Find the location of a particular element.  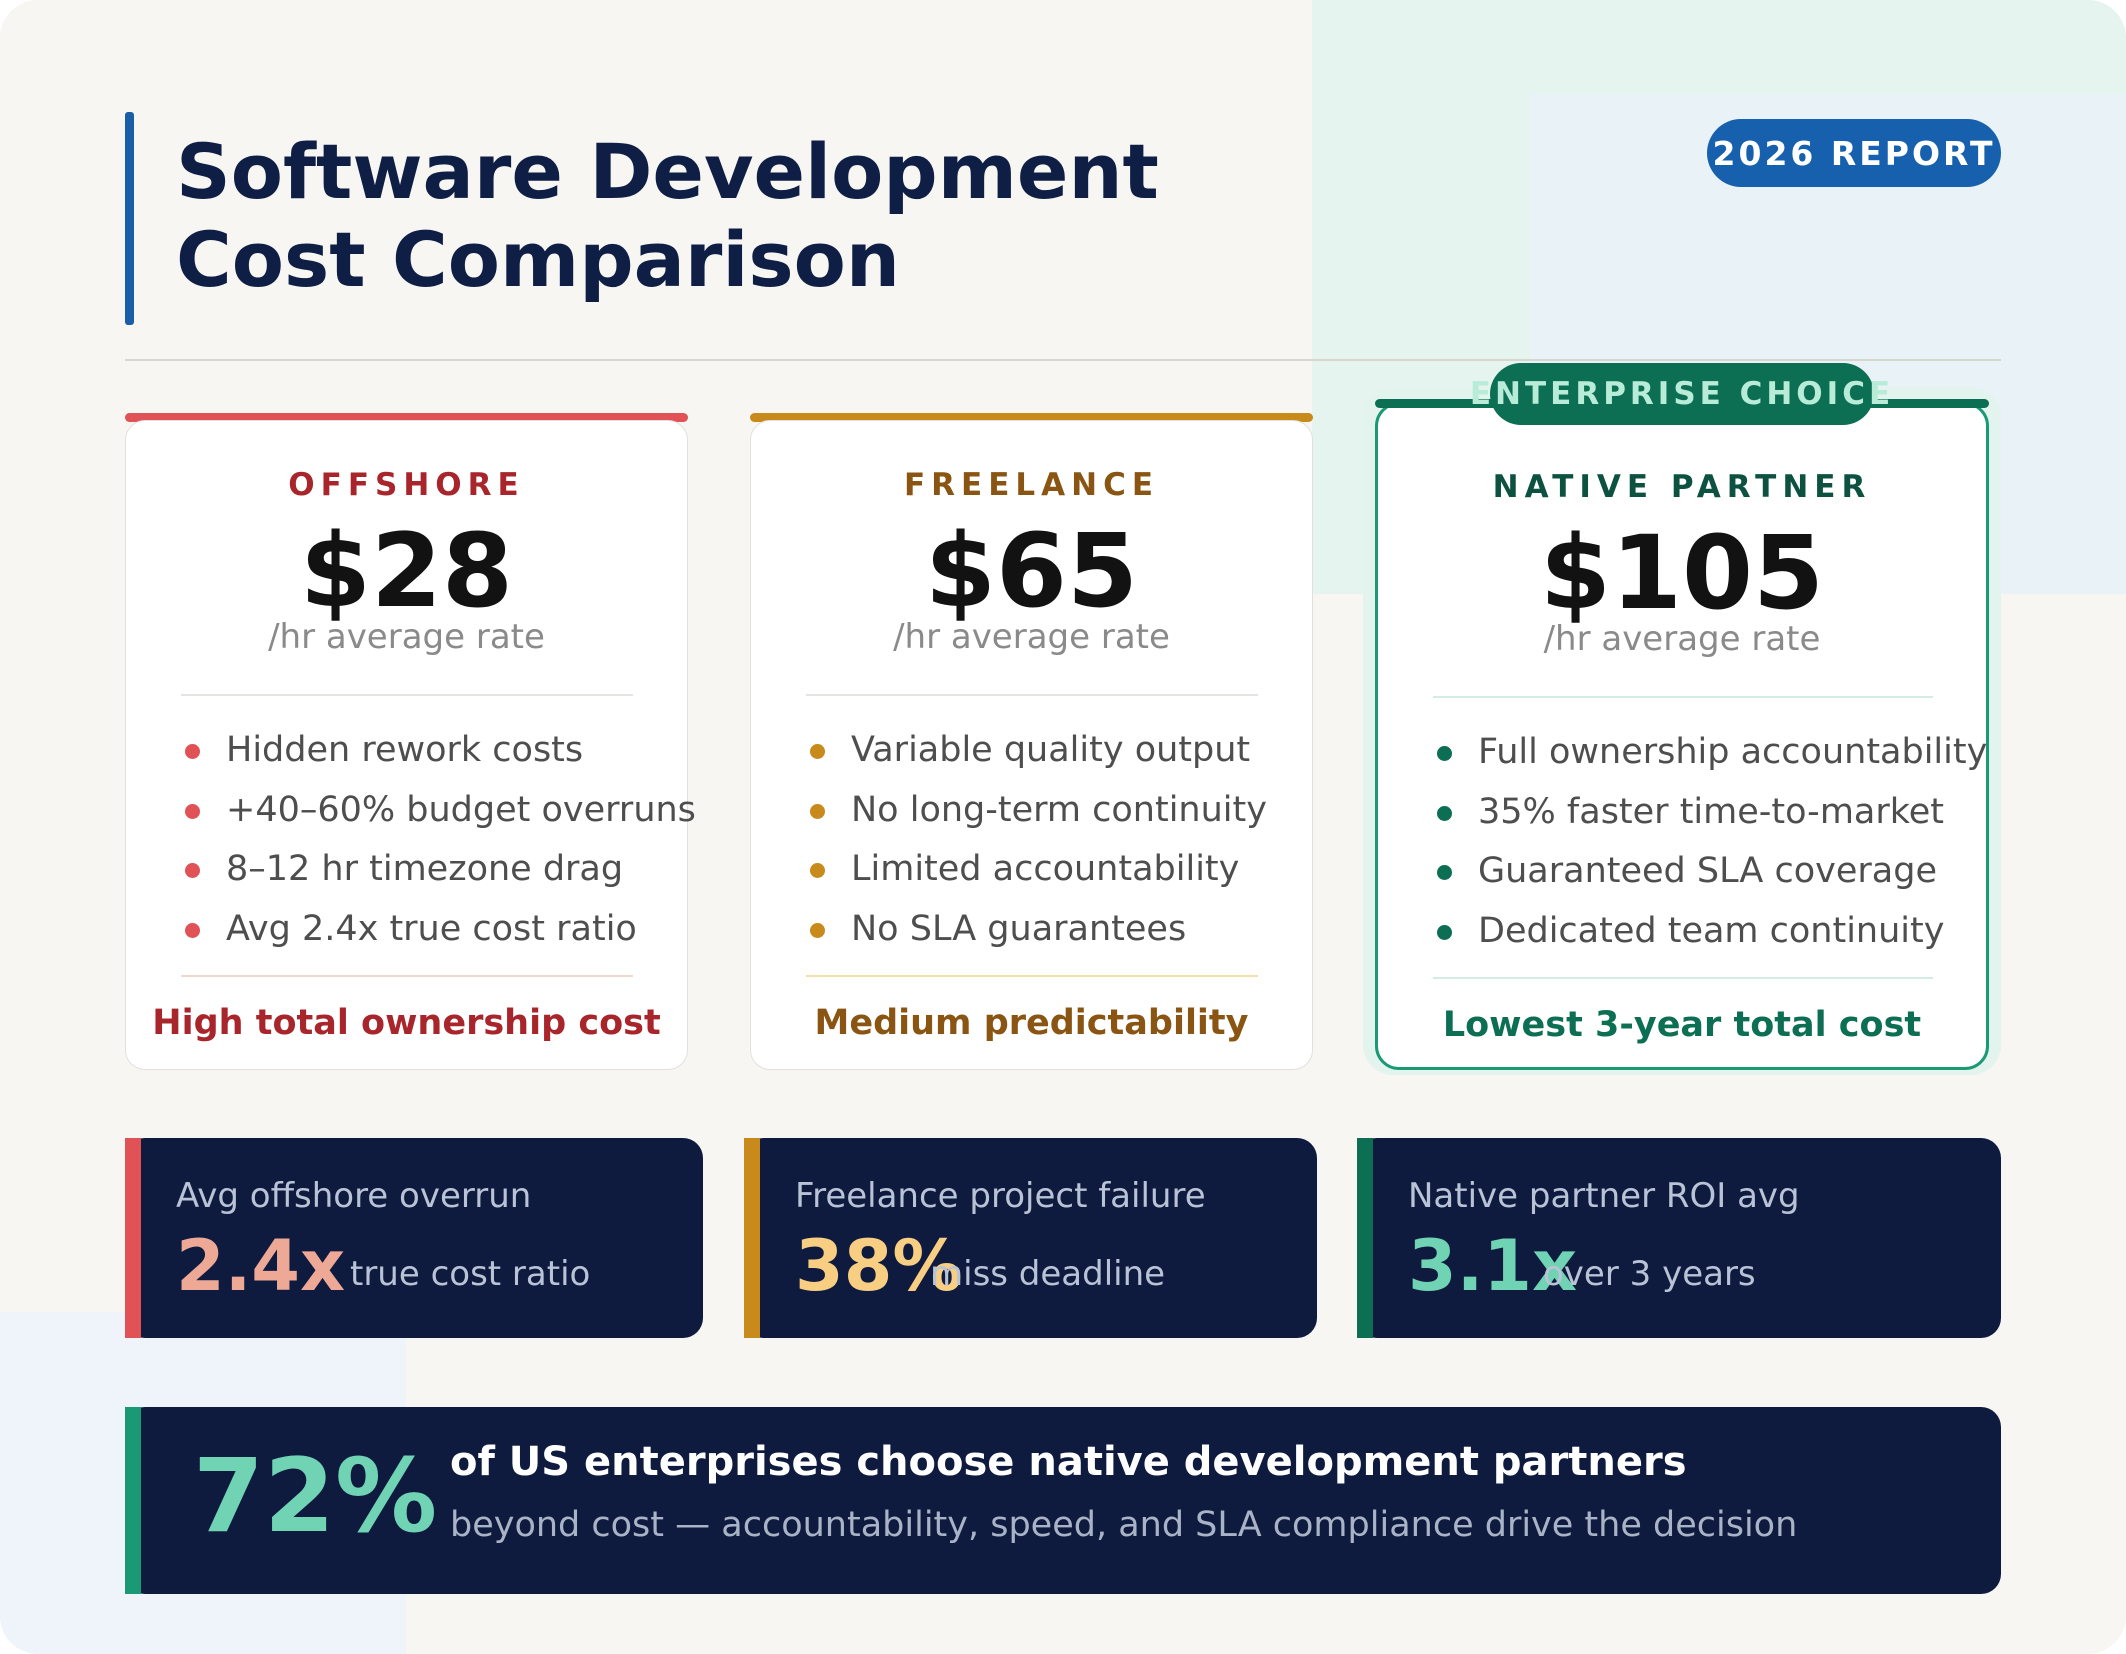

bullet-text: Guaranteed SLA coverage is located at coordinates (1707, 871).